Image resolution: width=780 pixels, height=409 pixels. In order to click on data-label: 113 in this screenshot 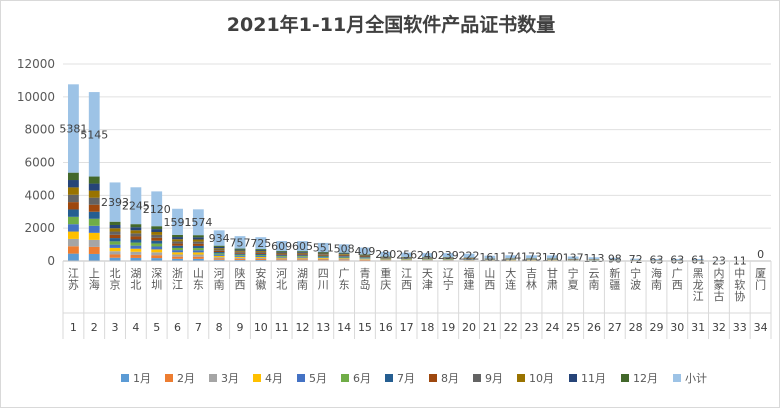, I will do `click(594, 258)`.